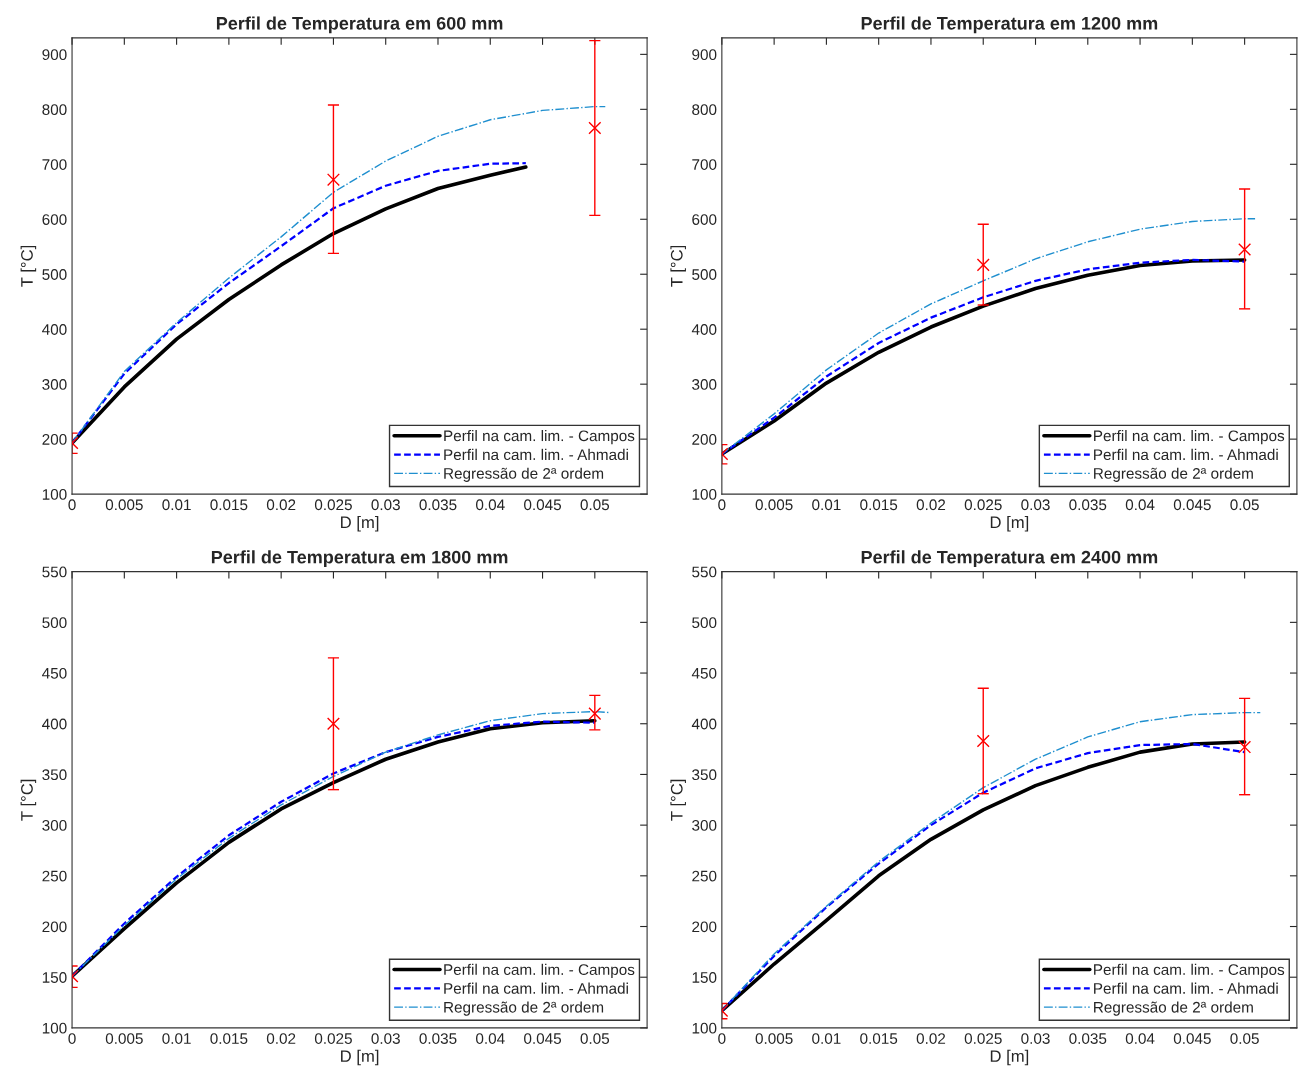  I want to click on chart-title: Perfil de Temperatura em 1800 mm, so click(359, 559).